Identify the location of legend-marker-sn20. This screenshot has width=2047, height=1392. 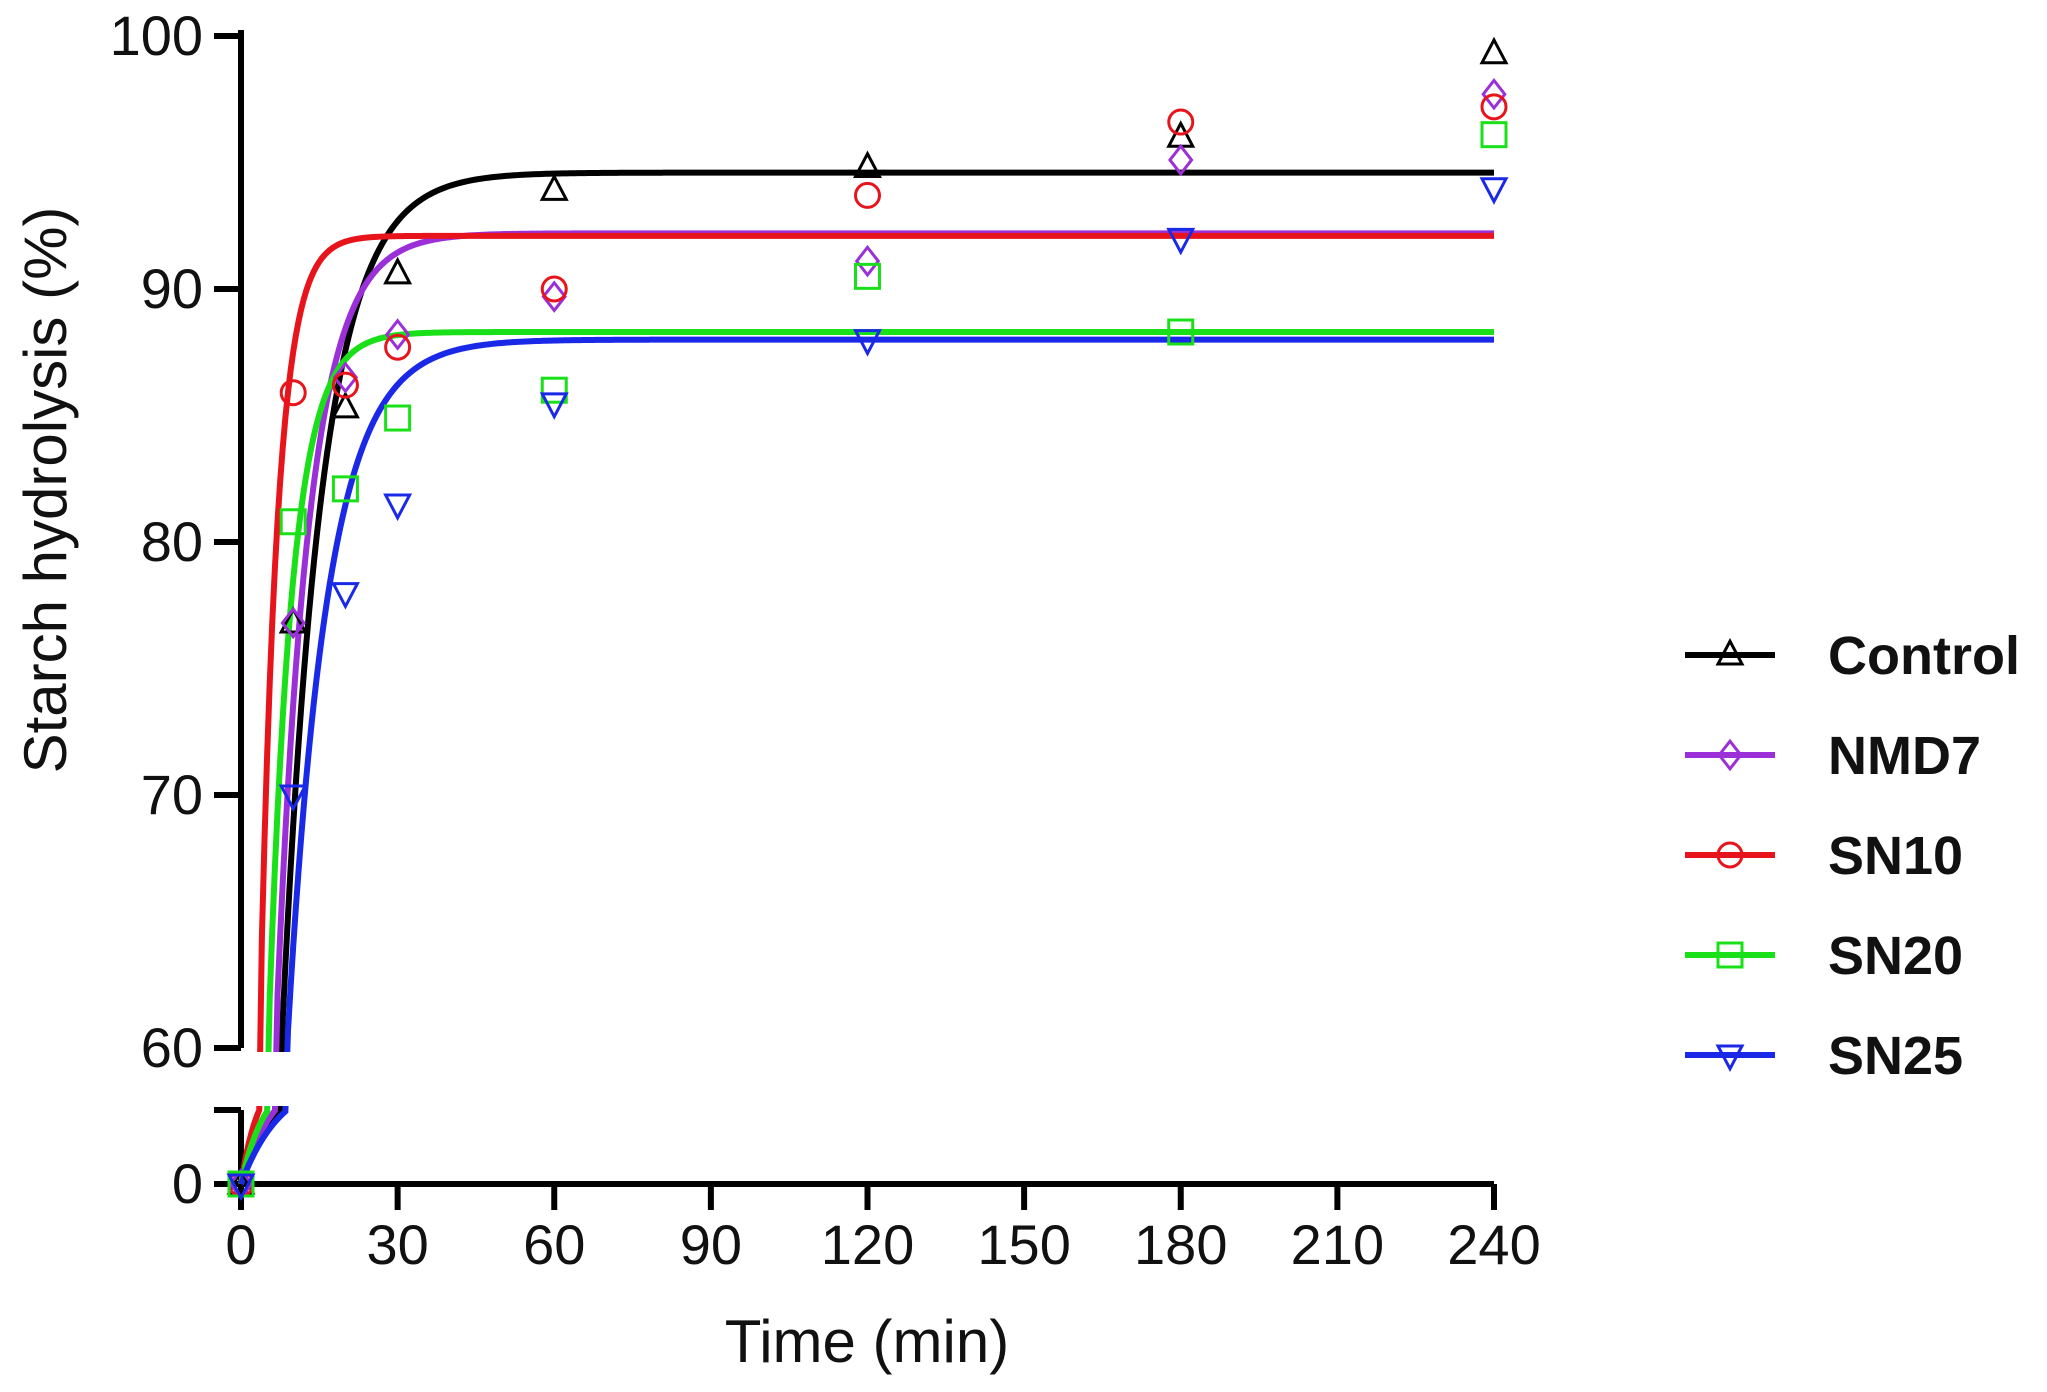
(1730, 955).